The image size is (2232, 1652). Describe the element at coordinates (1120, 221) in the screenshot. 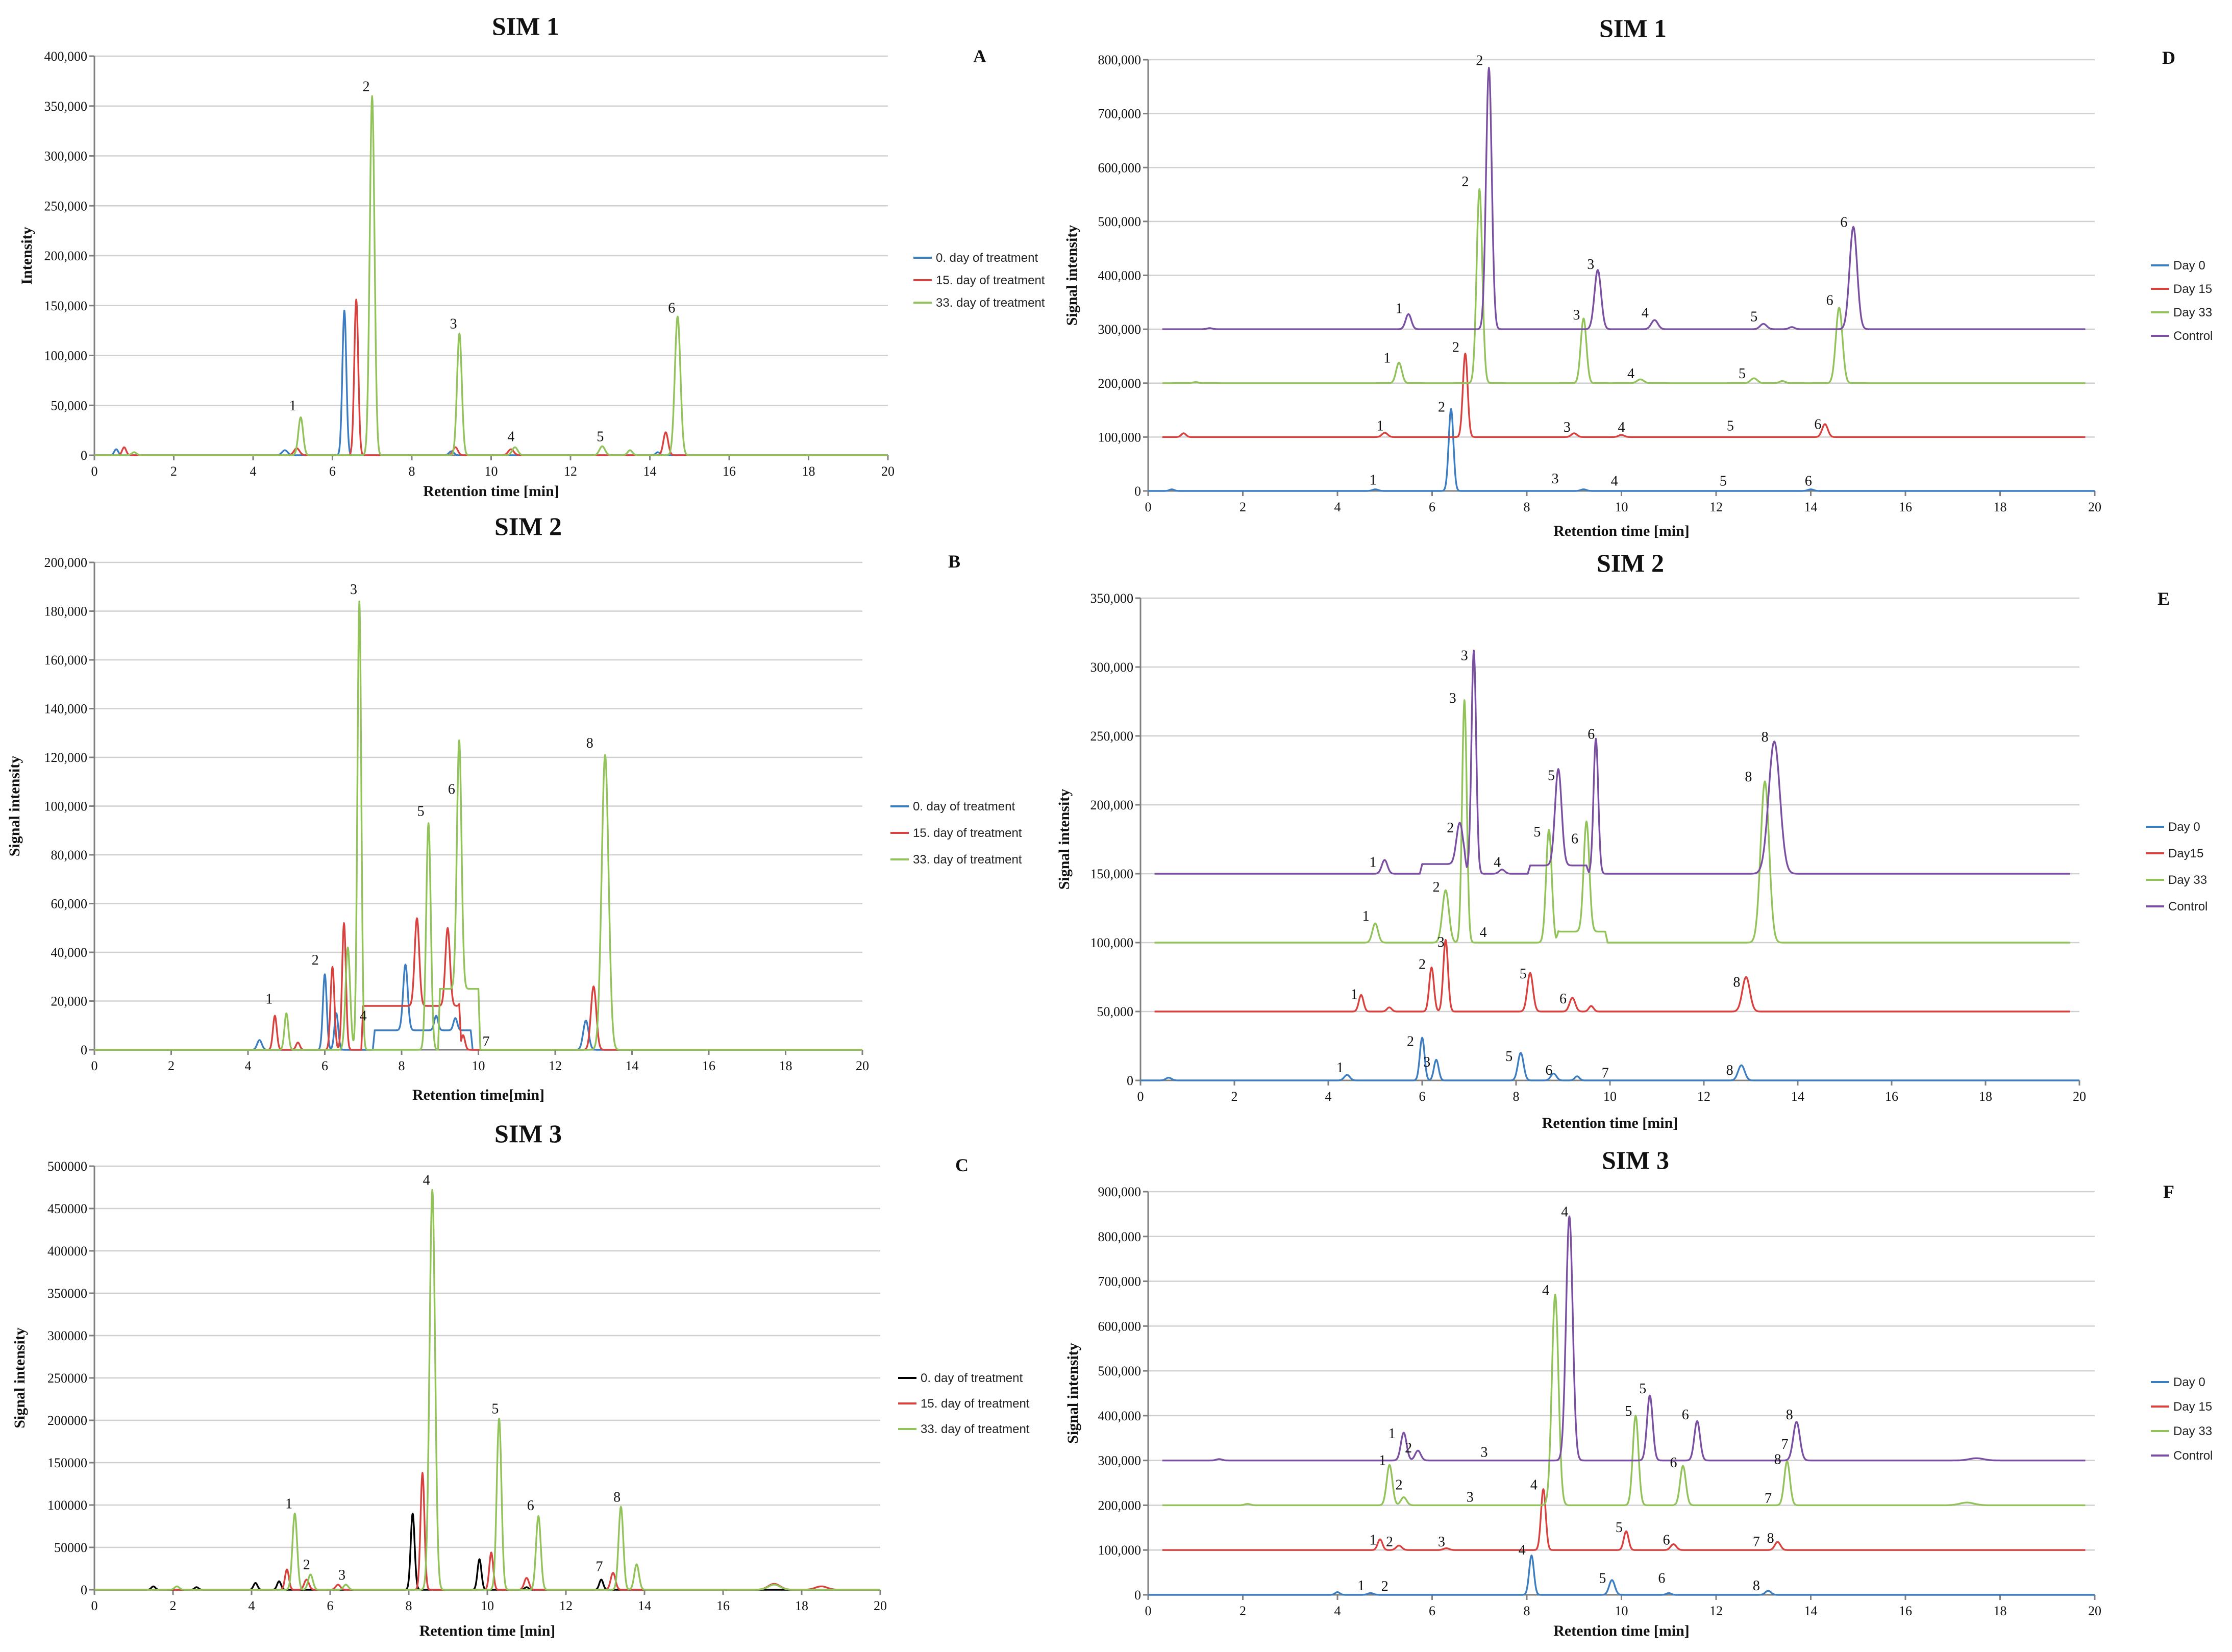

I see `y-tick-label: 500,000` at that location.